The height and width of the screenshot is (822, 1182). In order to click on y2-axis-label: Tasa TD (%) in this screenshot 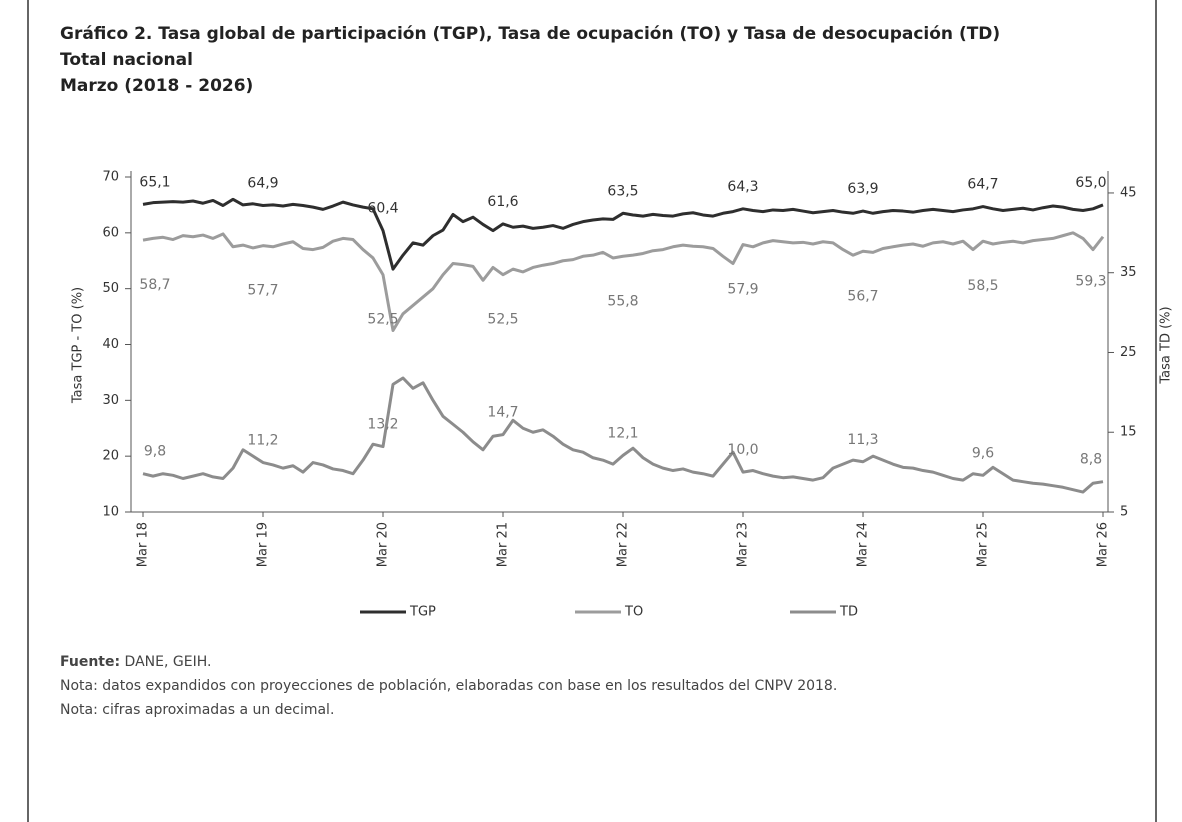, I will do `click(1166, 345)`.